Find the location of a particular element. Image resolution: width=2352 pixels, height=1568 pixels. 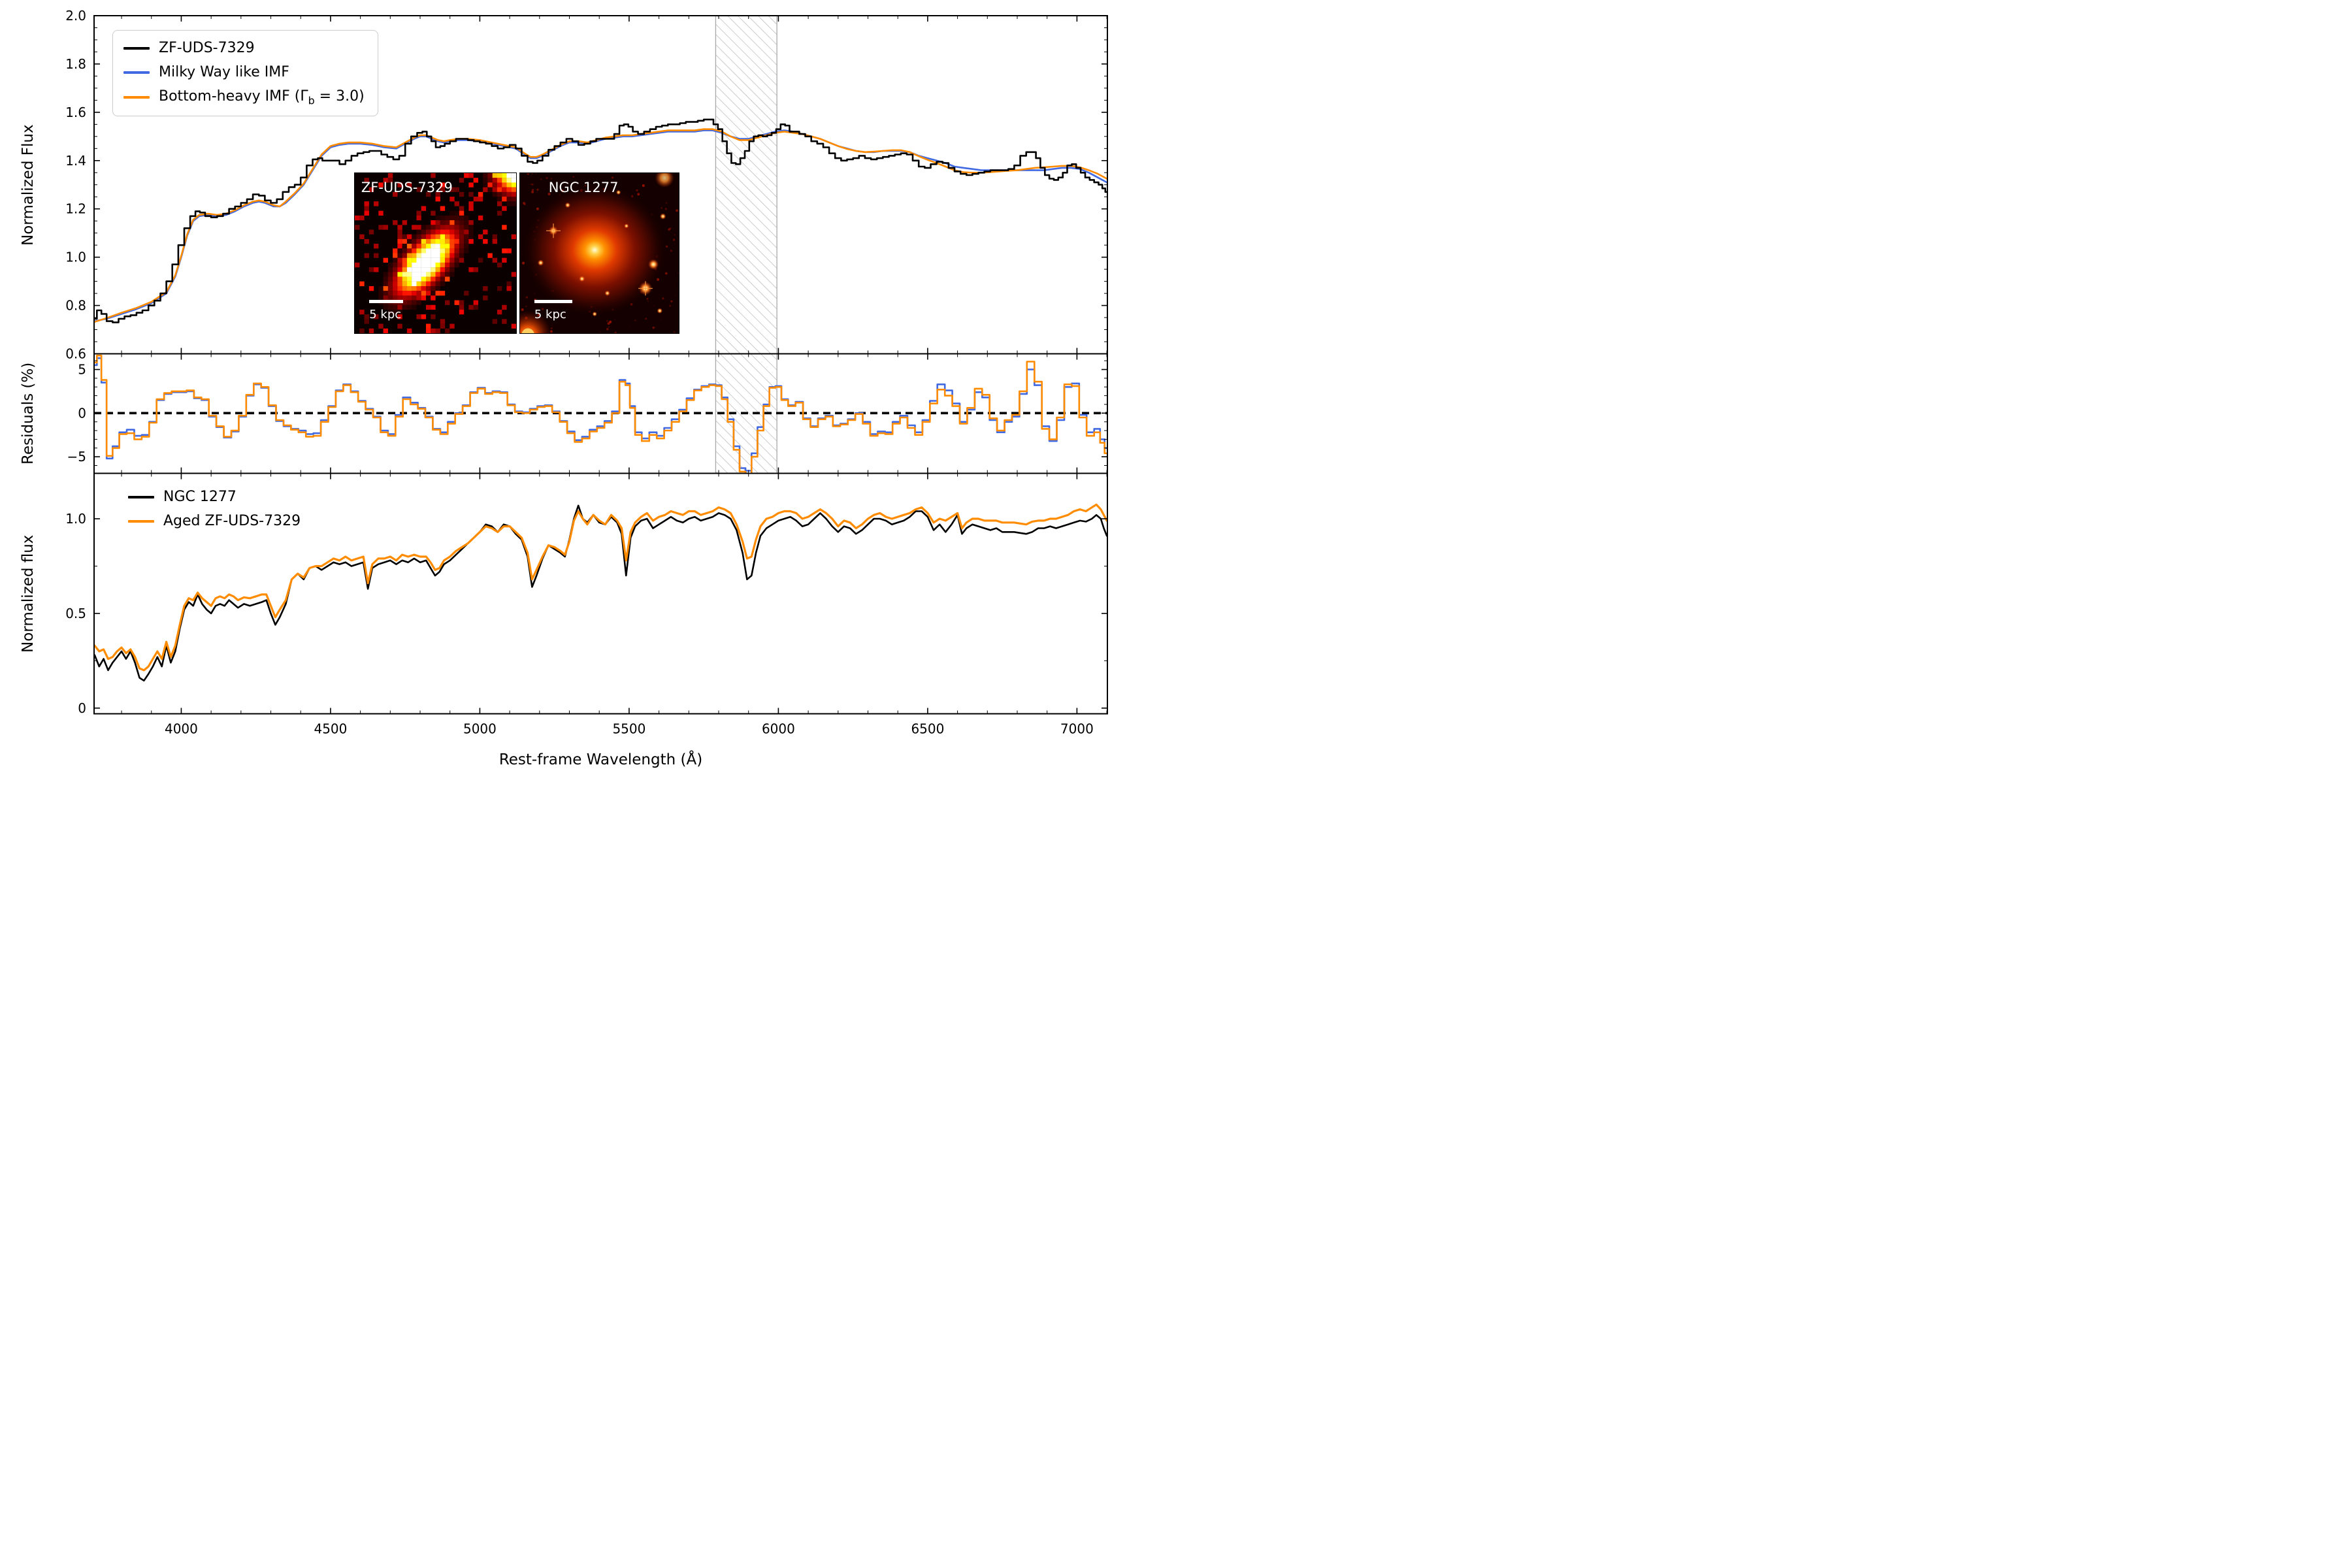

legend-label: ZF-UDS-7329 is located at coordinates (207, 48).